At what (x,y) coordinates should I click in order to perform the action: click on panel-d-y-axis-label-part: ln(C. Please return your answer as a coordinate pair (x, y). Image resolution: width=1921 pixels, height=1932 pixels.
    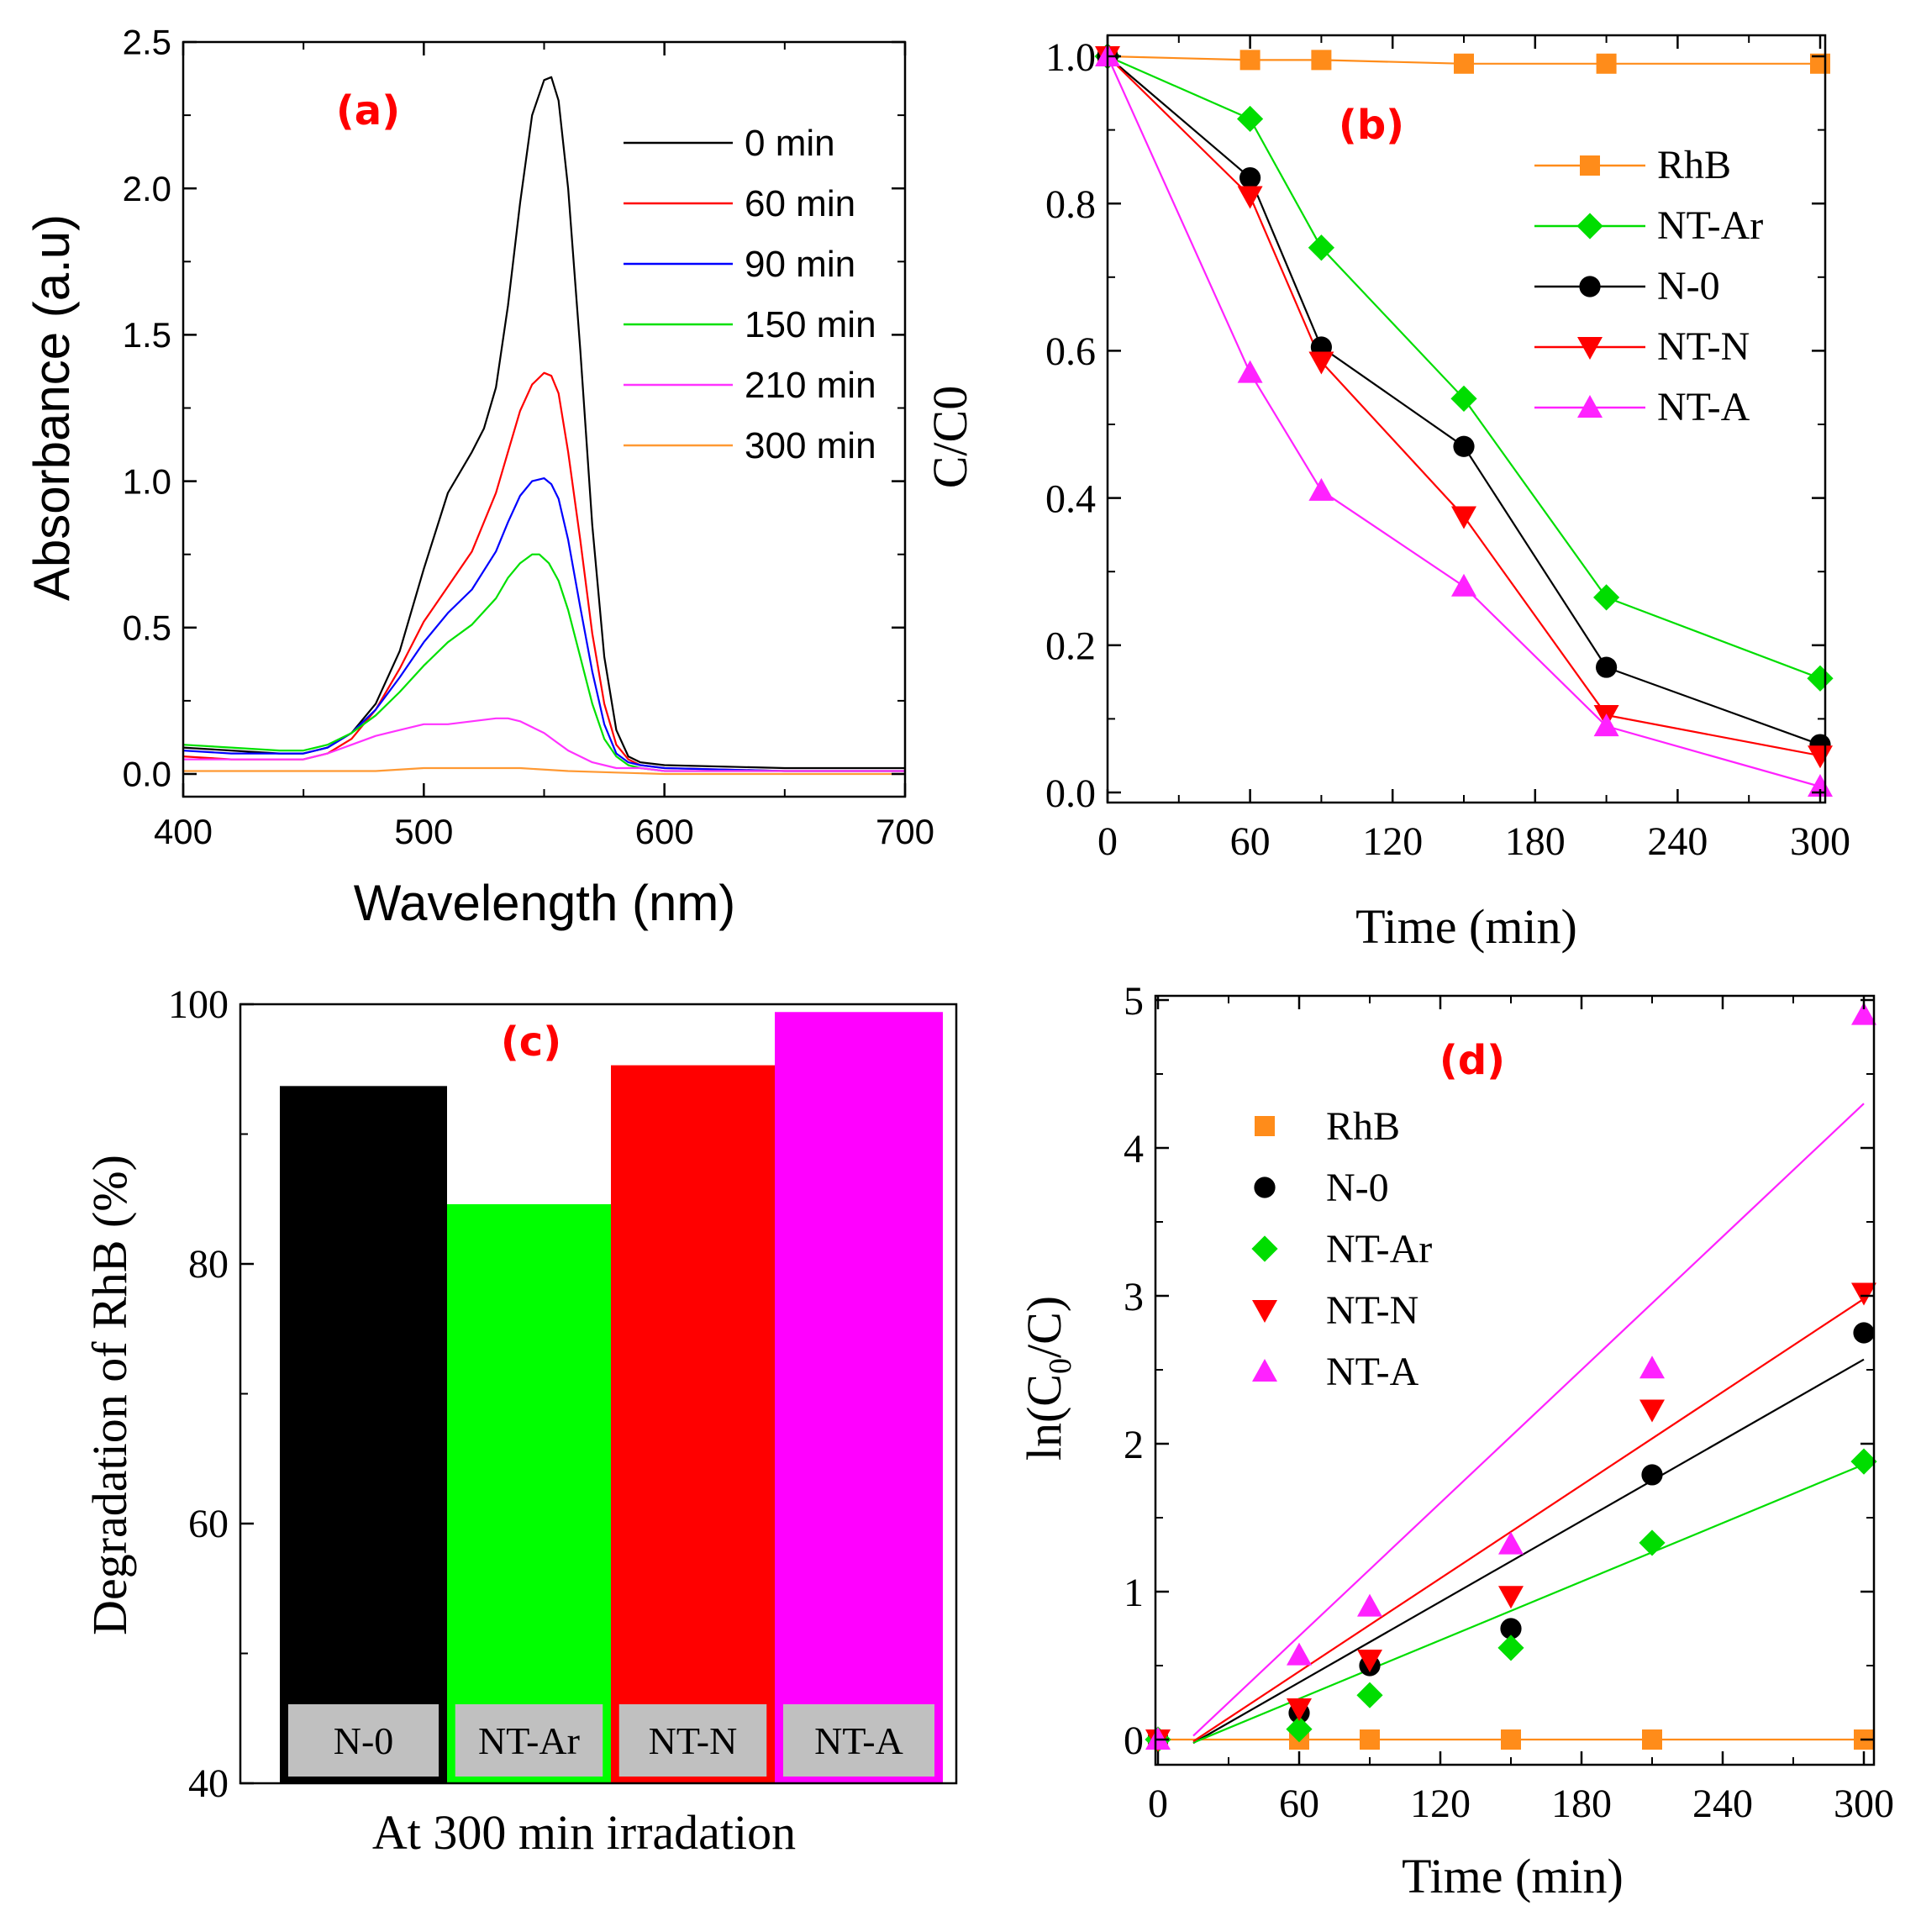
    Looking at the image, I should click on (1044, 1417).